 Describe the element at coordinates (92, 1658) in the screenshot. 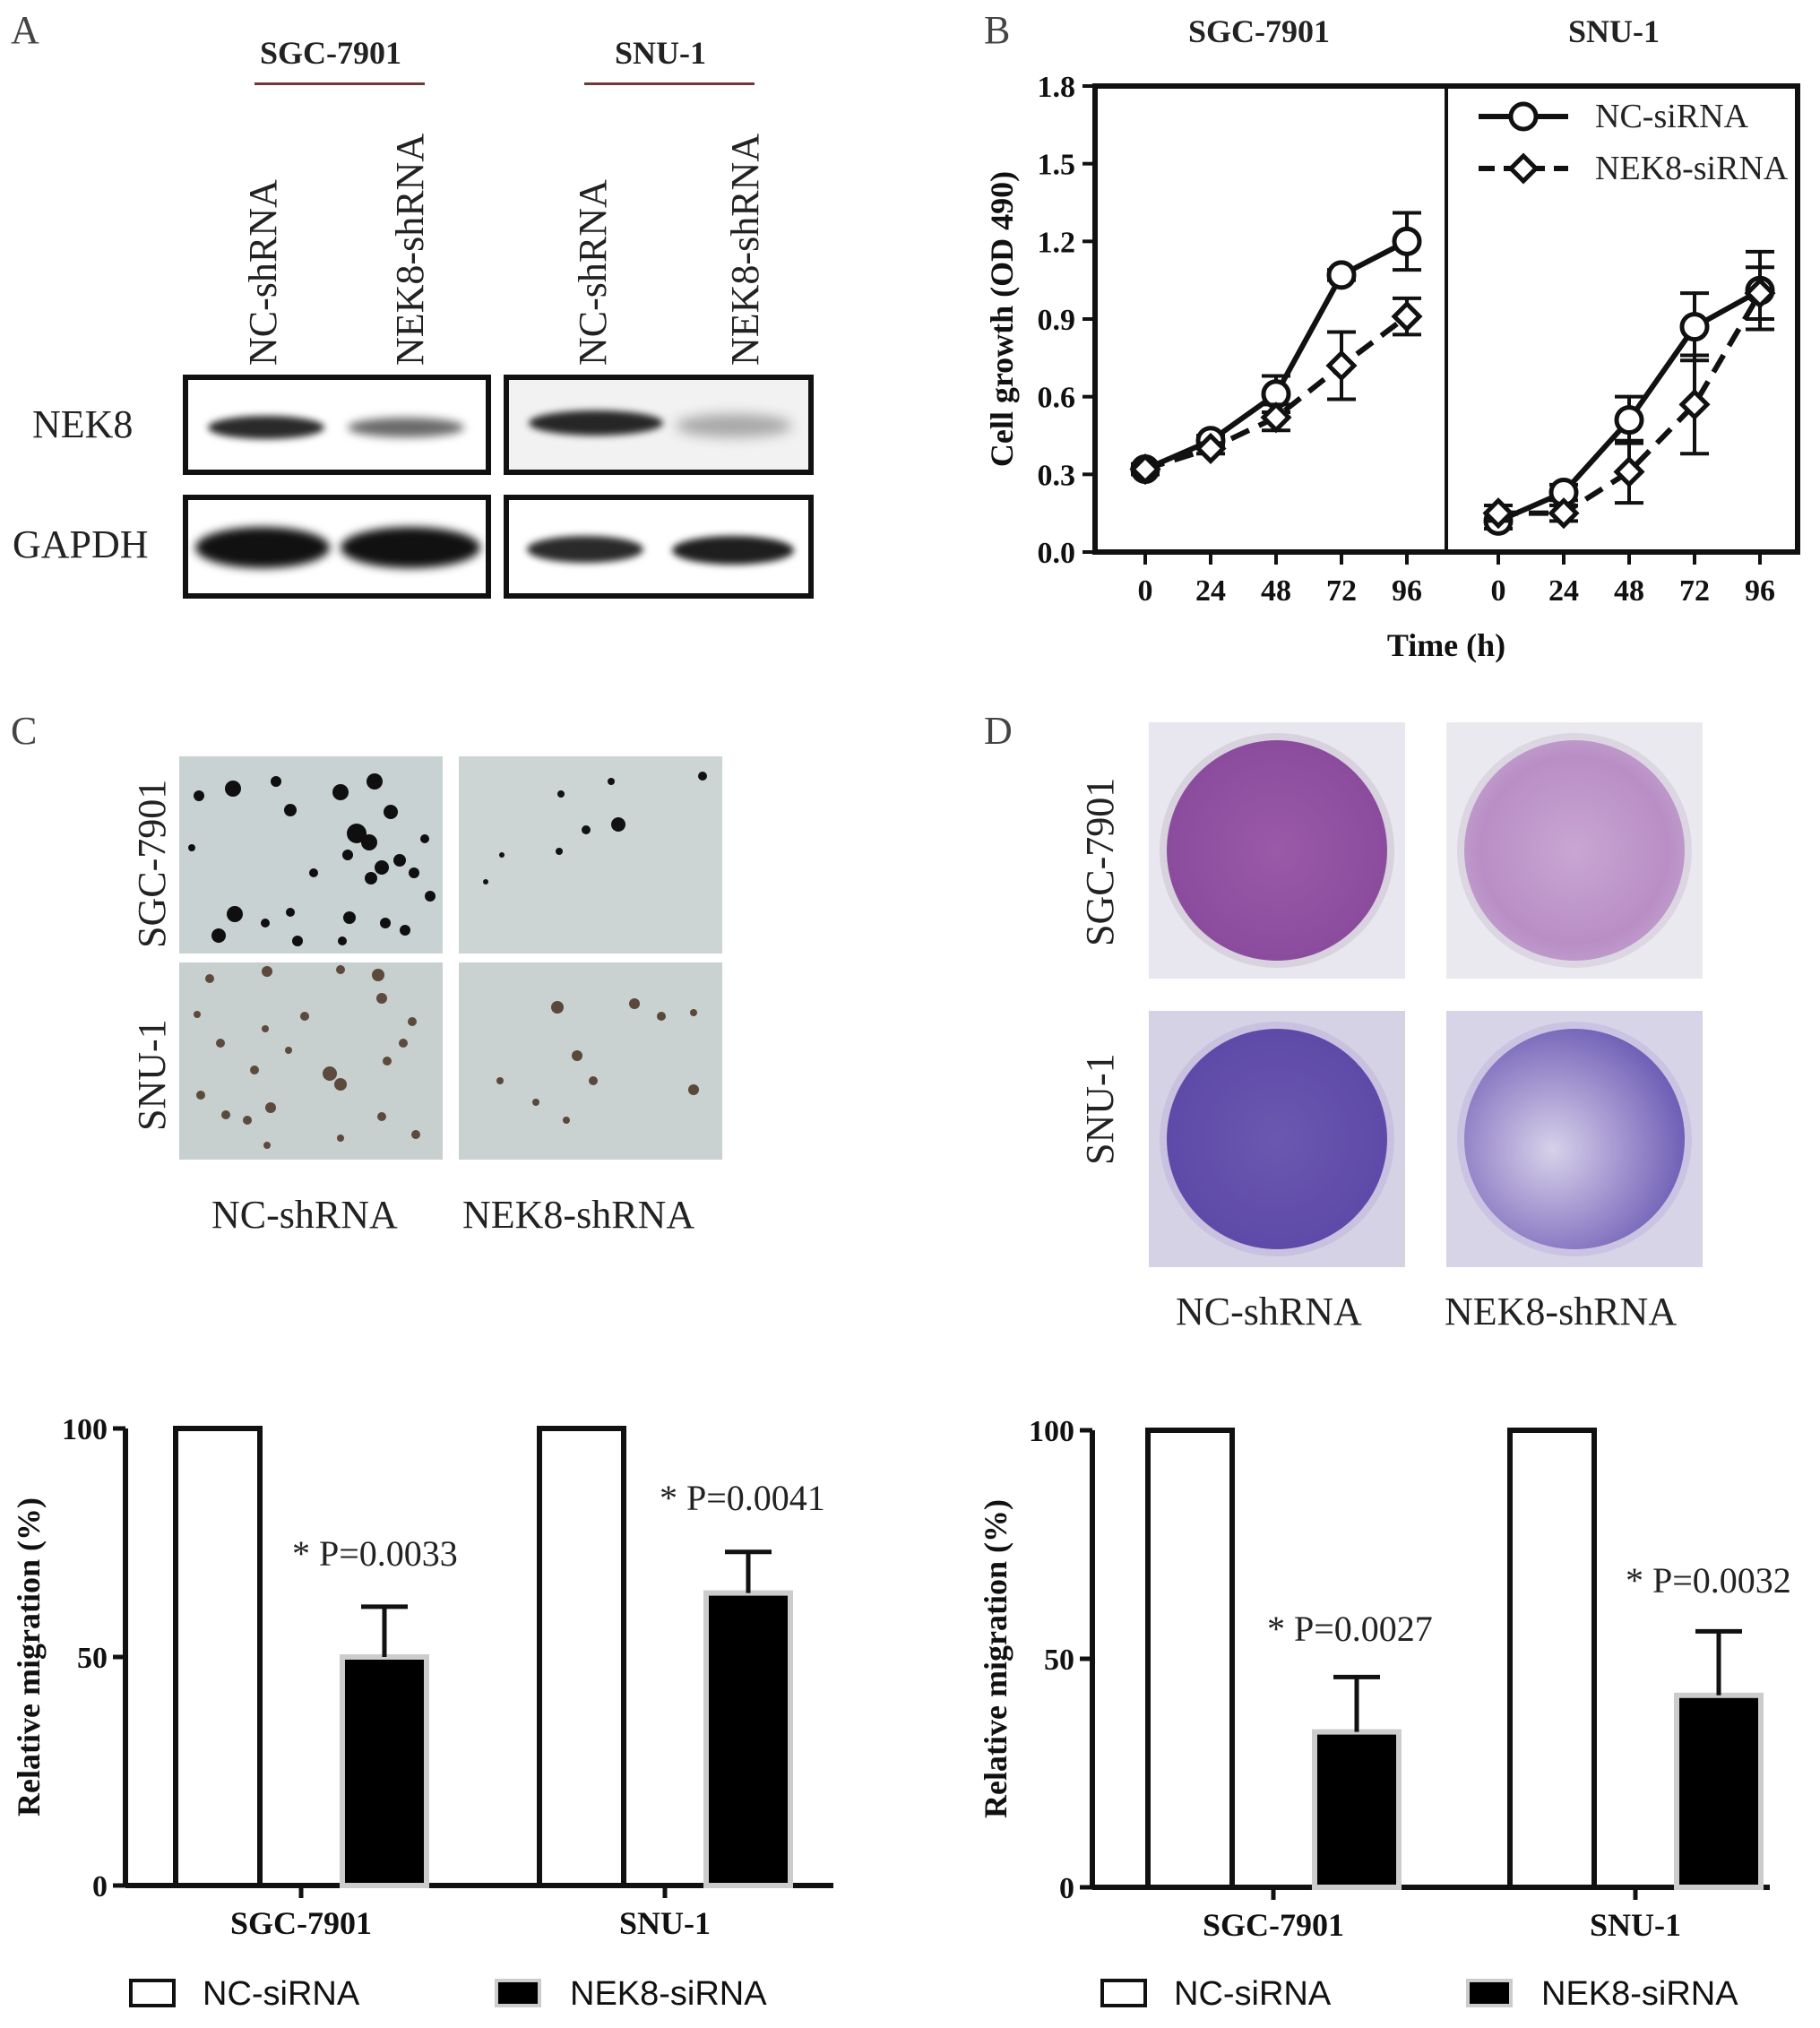

I see `migration-left-ytick-label: 50` at that location.